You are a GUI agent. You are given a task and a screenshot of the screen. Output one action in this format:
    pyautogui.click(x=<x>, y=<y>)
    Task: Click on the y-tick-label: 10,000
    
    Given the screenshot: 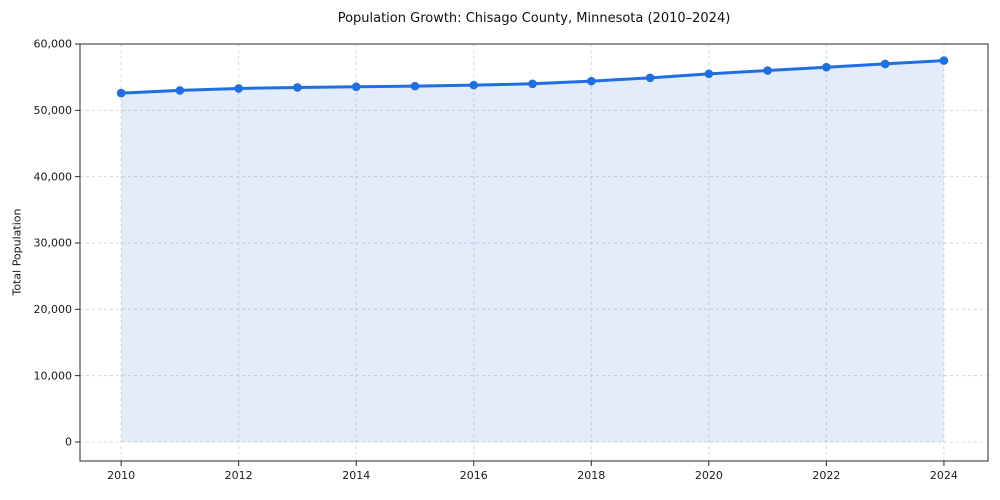 What is the action you would take?
    pyautogui.click(x=53, y=375)
    